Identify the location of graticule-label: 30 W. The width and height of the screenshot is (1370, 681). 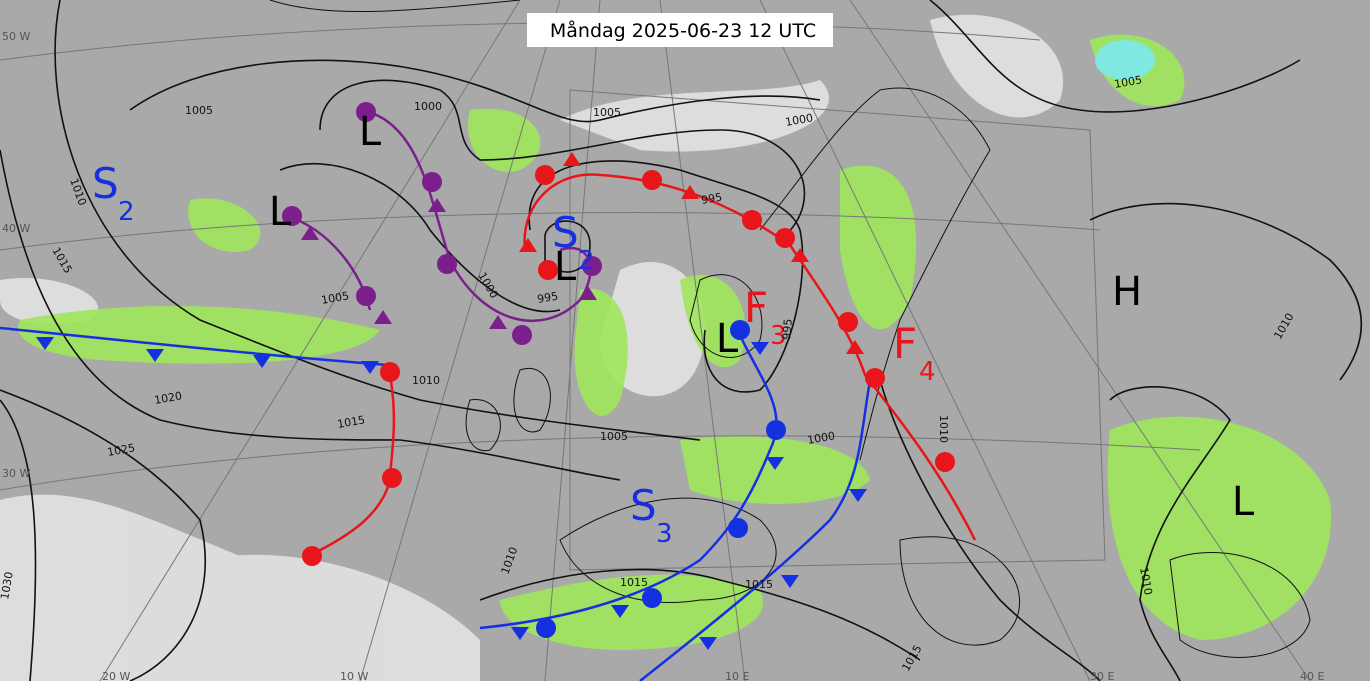
(16, 473).